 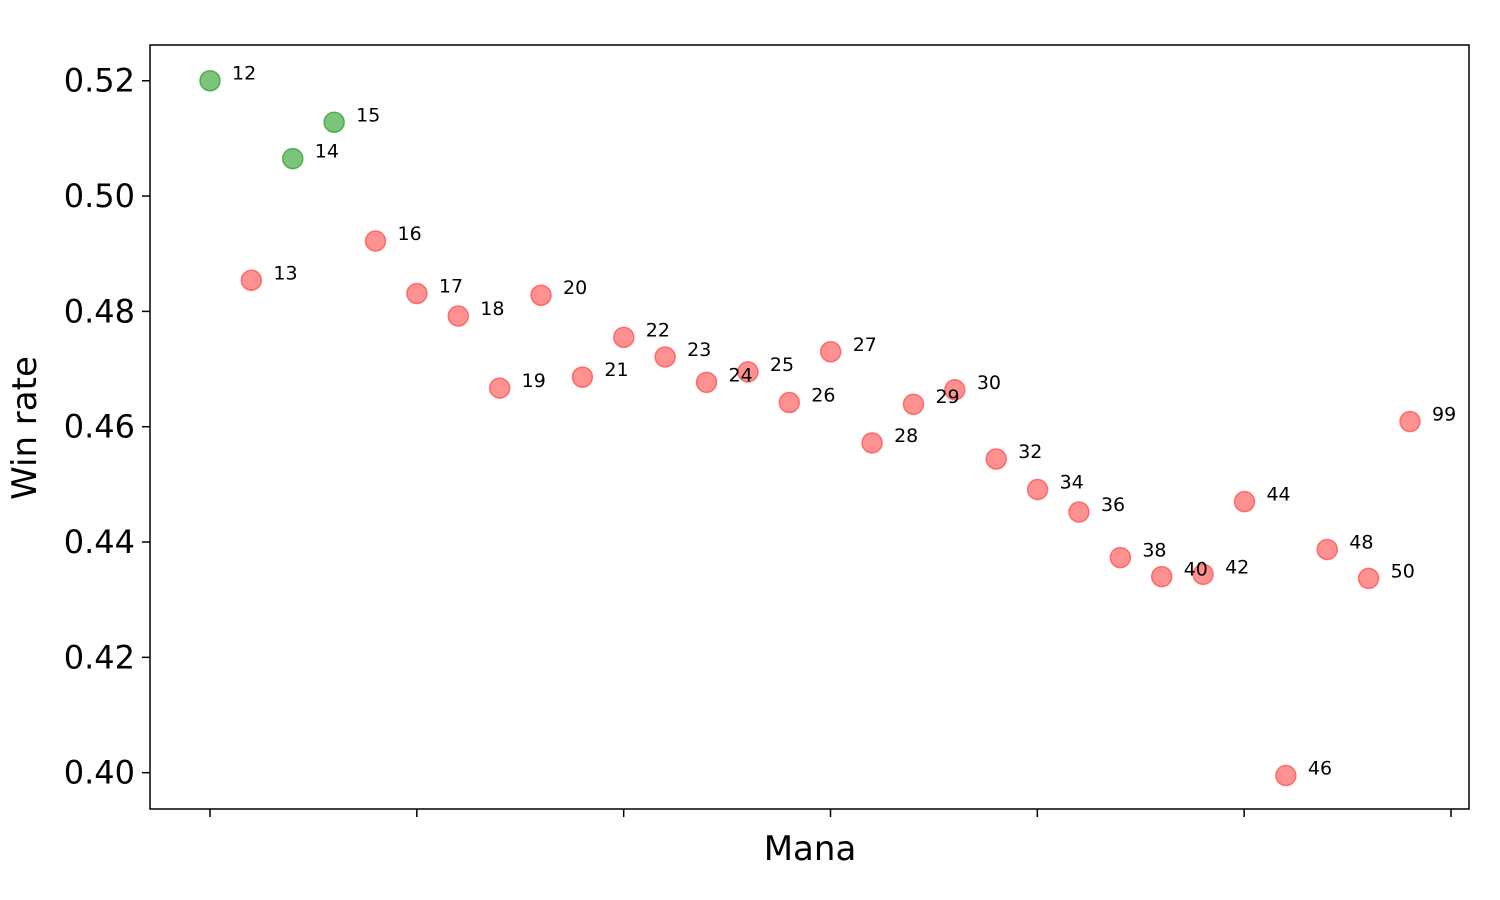 What do you see at coordinates (865, 345) in the screenshot?
I see `point-label-27: 27` at bounding box center [865, 345].